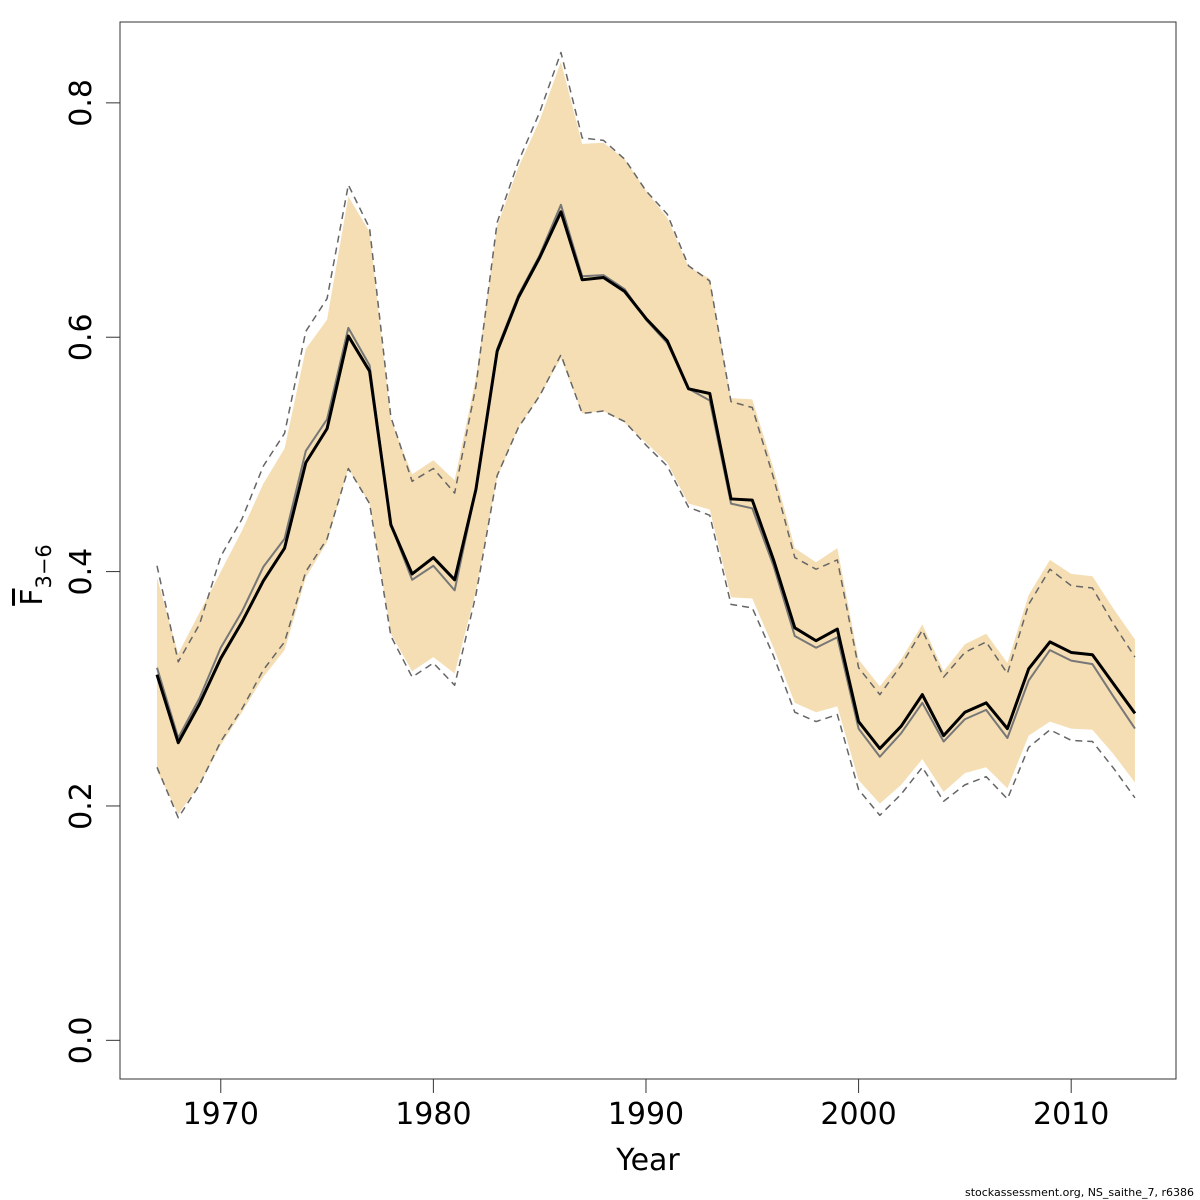 The height and width of the screenshot is (1200, 1200). I want to click on x-tick-label: 1970, so click(221, 1114).